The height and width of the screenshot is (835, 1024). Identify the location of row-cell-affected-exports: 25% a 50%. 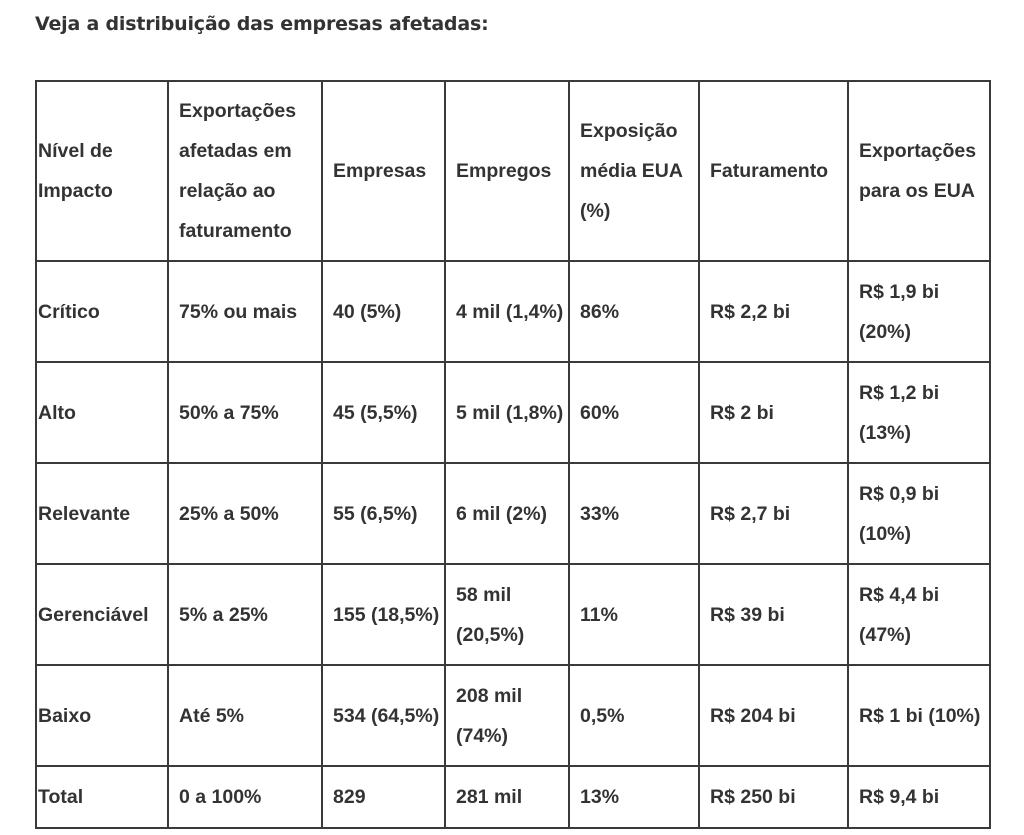
(245, 513).